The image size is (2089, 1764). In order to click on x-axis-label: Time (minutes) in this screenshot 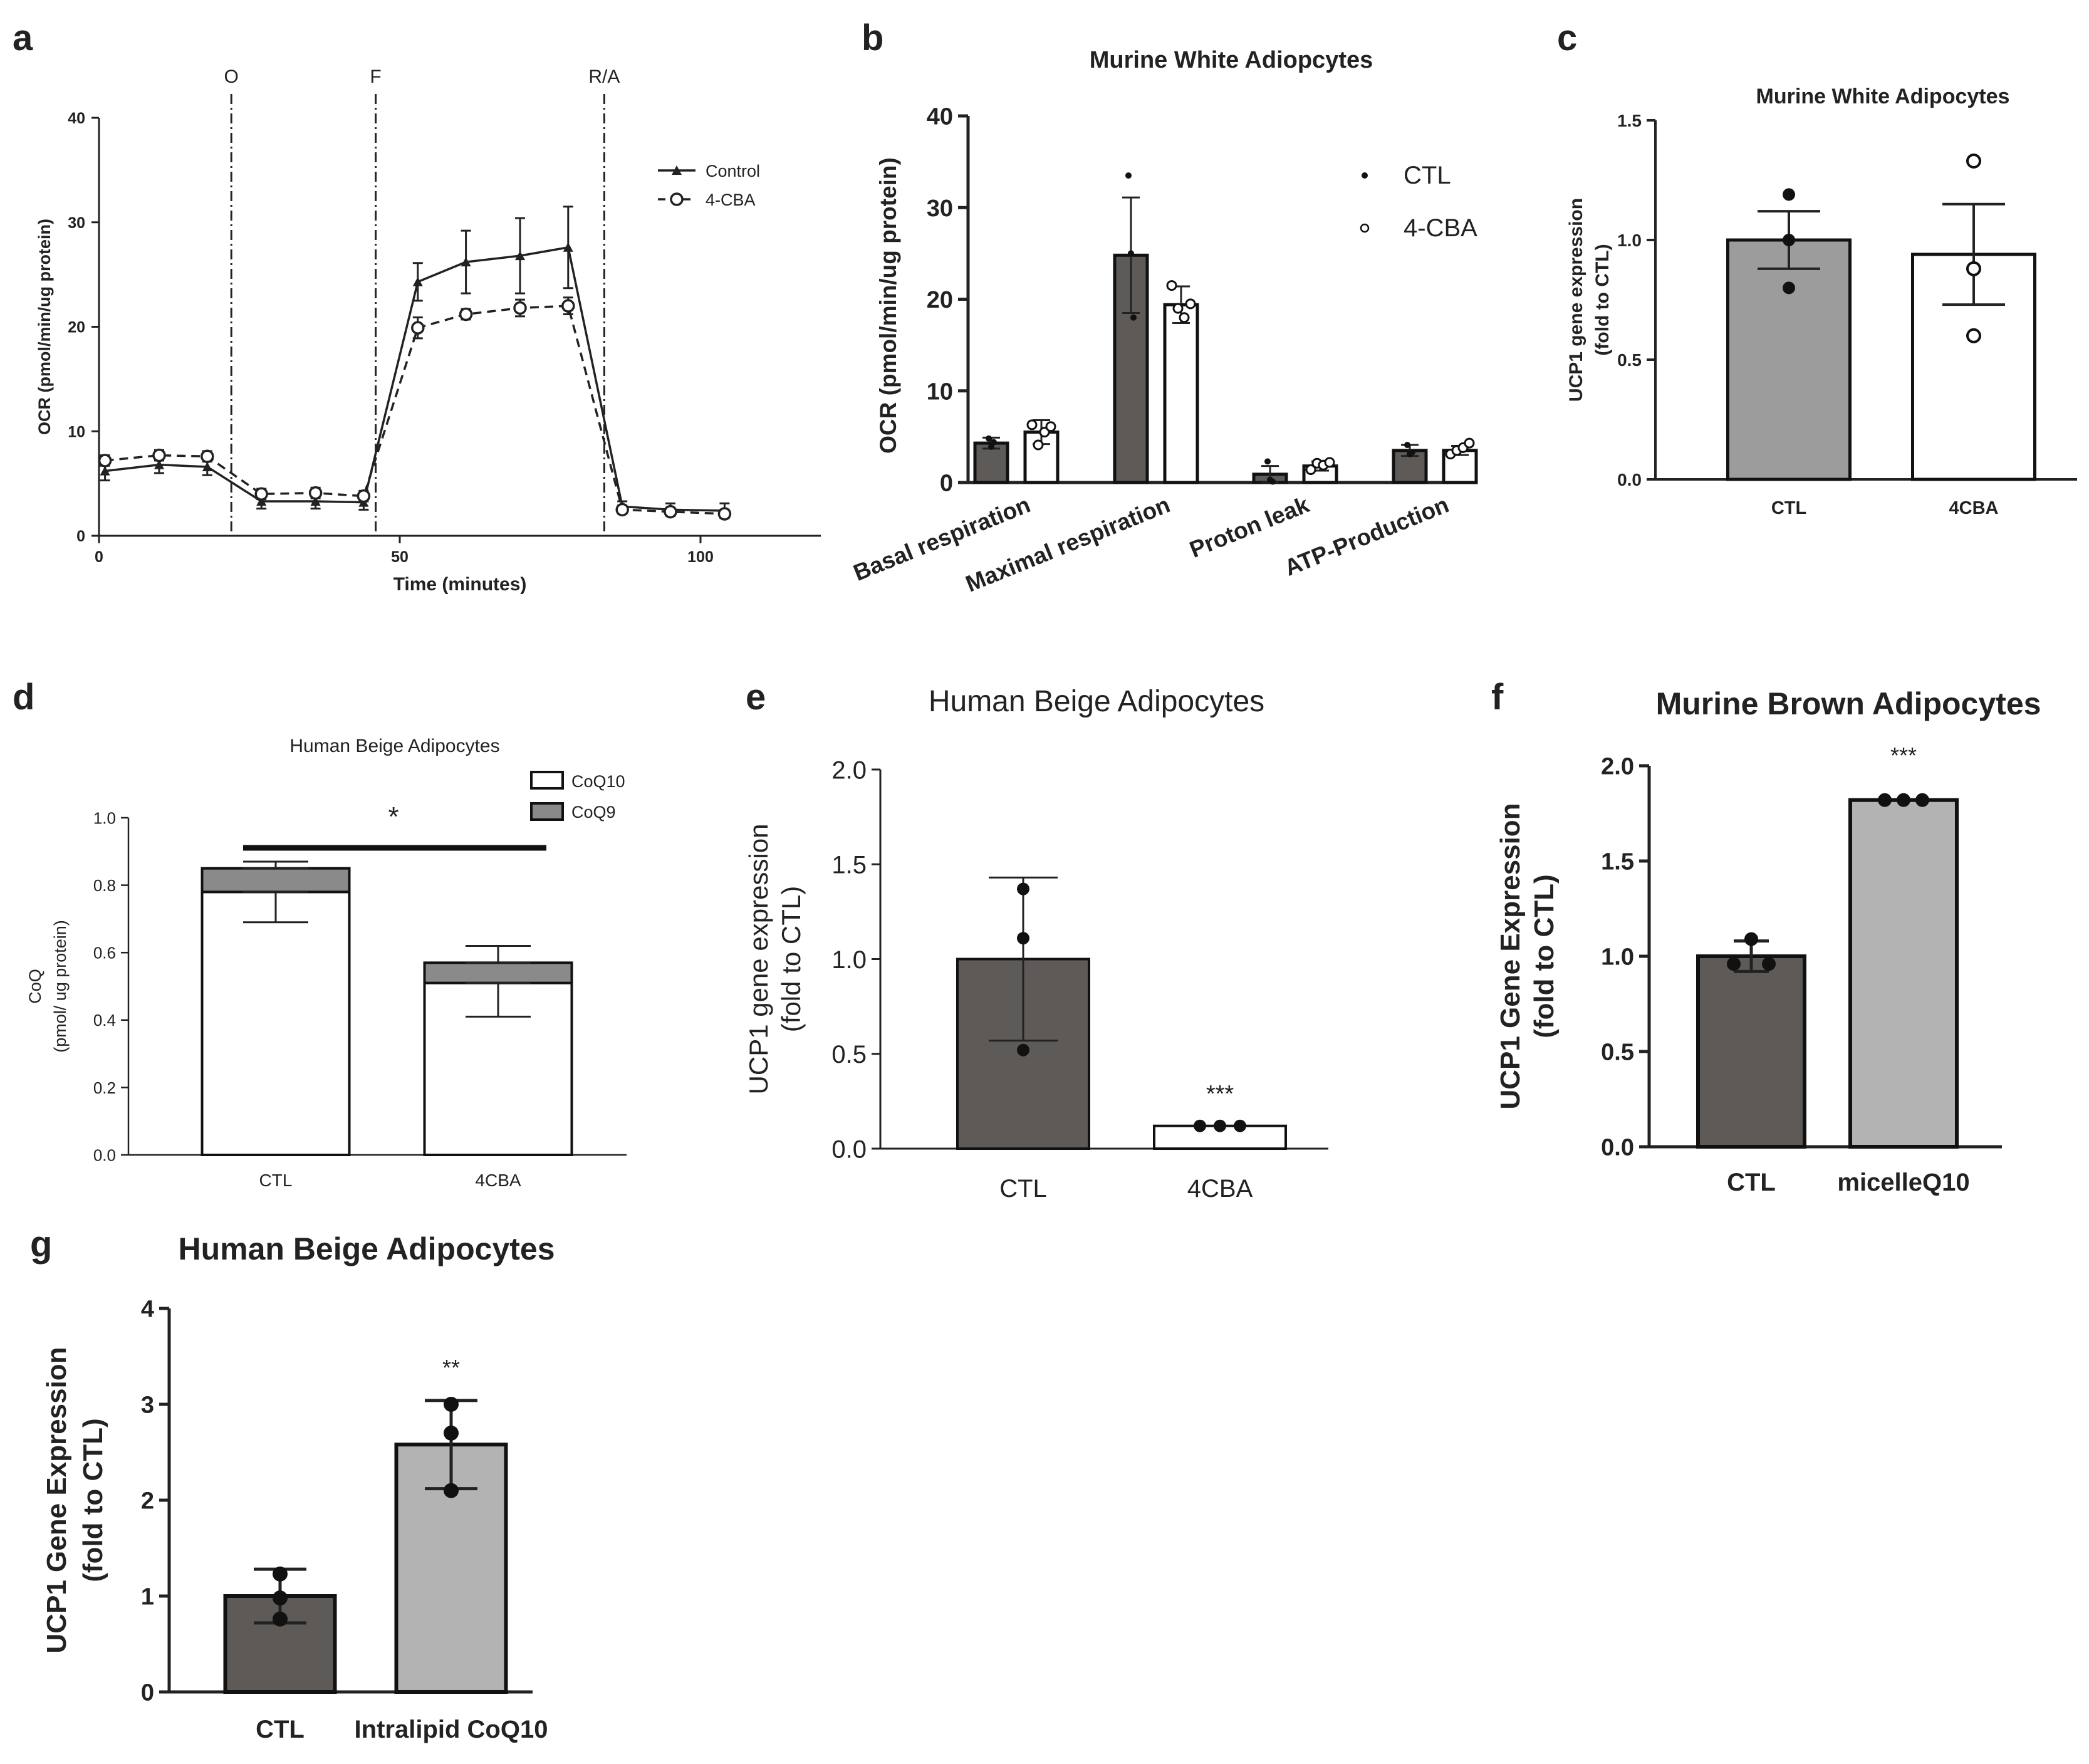, I will do `click(460, 584)`.